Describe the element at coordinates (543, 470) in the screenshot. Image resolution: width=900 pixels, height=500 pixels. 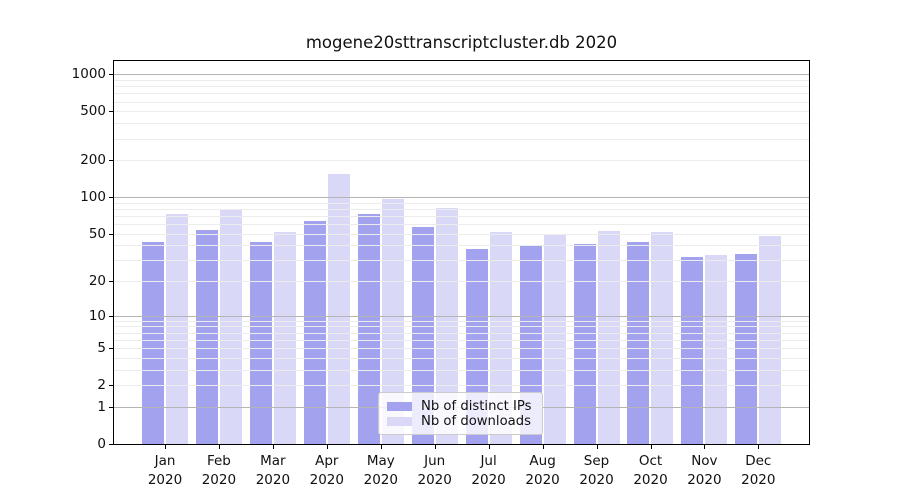
I see `x-tick-label-aug: Aug 2020` at that location.